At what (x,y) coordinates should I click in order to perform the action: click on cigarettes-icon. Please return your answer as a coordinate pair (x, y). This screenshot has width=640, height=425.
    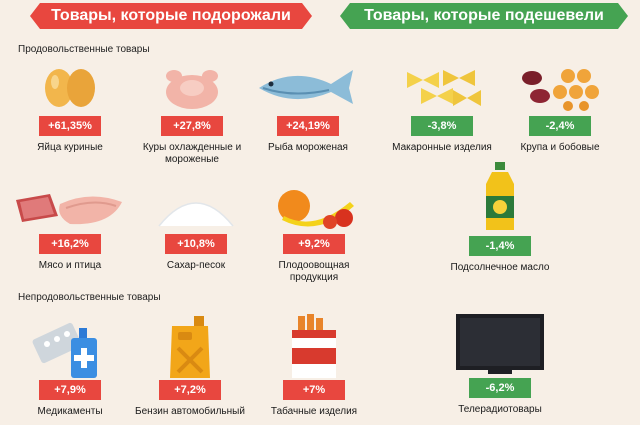
    Looking at the image, I should click on (314, 346).